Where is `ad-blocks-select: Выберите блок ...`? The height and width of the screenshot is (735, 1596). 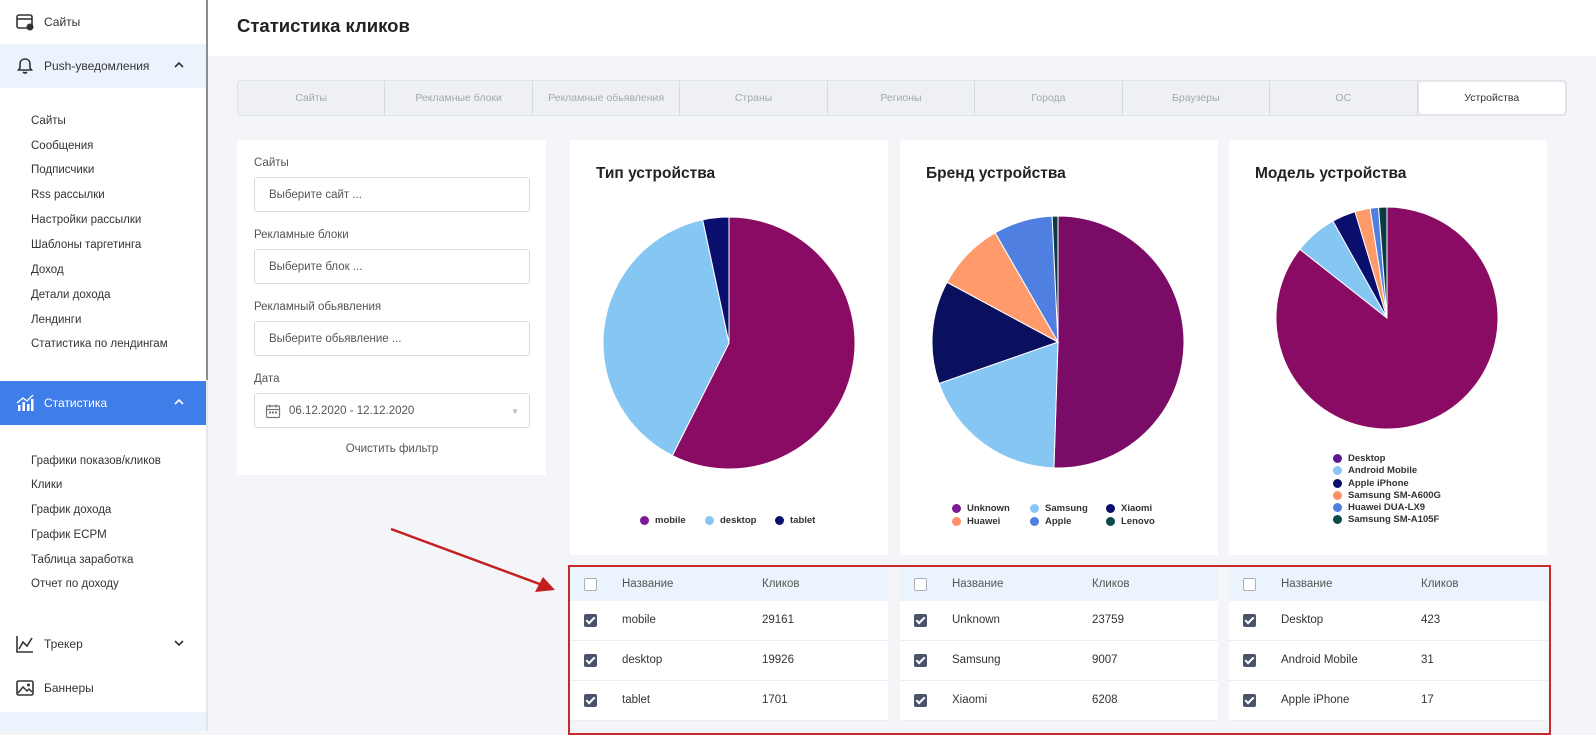
ad-blocks-select: Выберите блок ... is located at coordinates (392, 266).